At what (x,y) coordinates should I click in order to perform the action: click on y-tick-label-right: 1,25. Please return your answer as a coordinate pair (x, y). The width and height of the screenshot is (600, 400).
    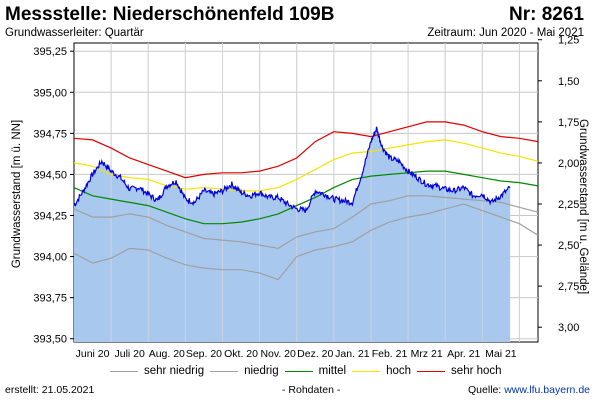
    Looking at the image, I should click on (568, 41).